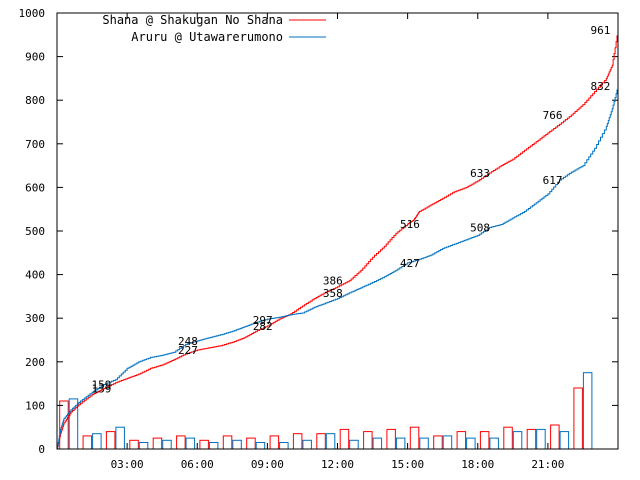 Image resolution: width=640 pixels, height=480 pixels. What do you see at coordinates (480, 228) in the screenshot?
I see `data-label: 508` at bounding box center [480, 228].